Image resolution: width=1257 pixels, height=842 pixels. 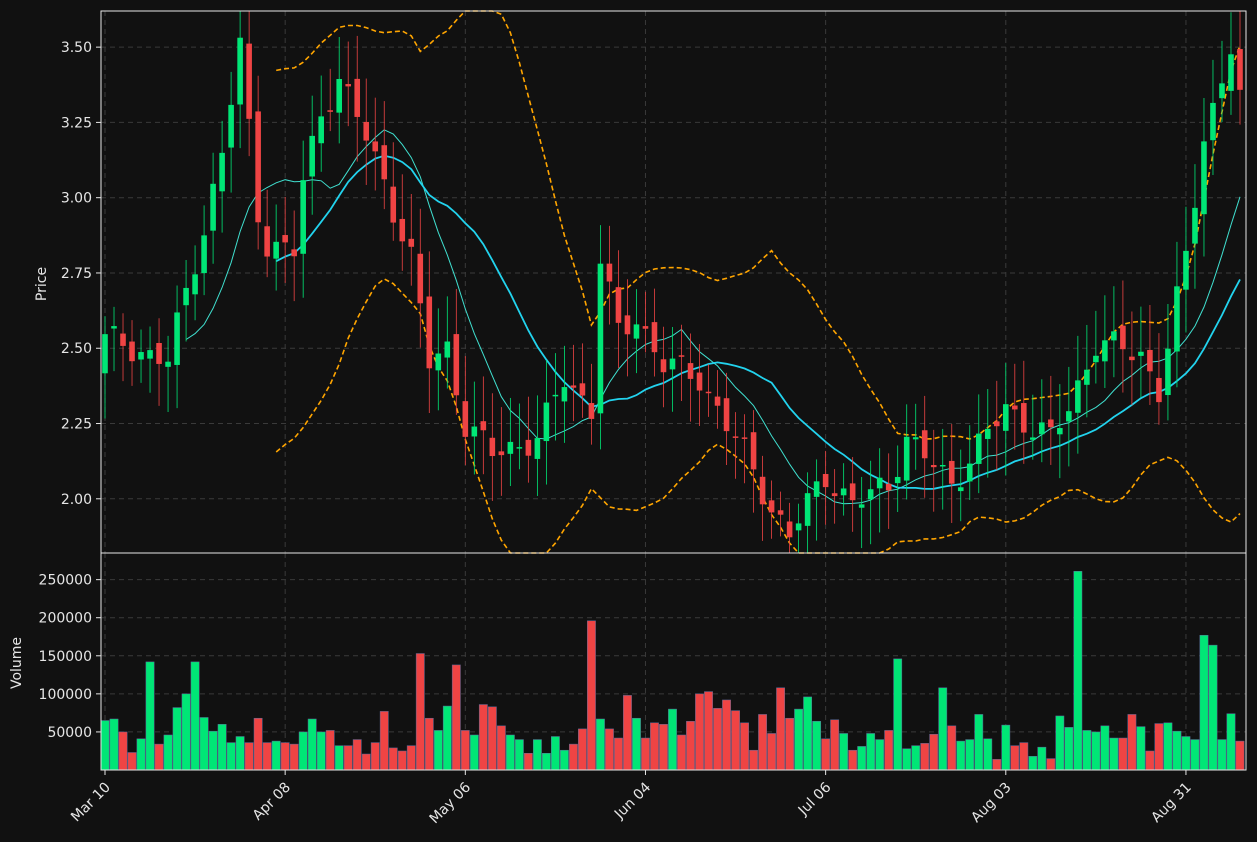 What do you see at coordinates (76, 349) in the screenshot?
I see `price-tick-label: 2.50` at bounding box center [76, 349].